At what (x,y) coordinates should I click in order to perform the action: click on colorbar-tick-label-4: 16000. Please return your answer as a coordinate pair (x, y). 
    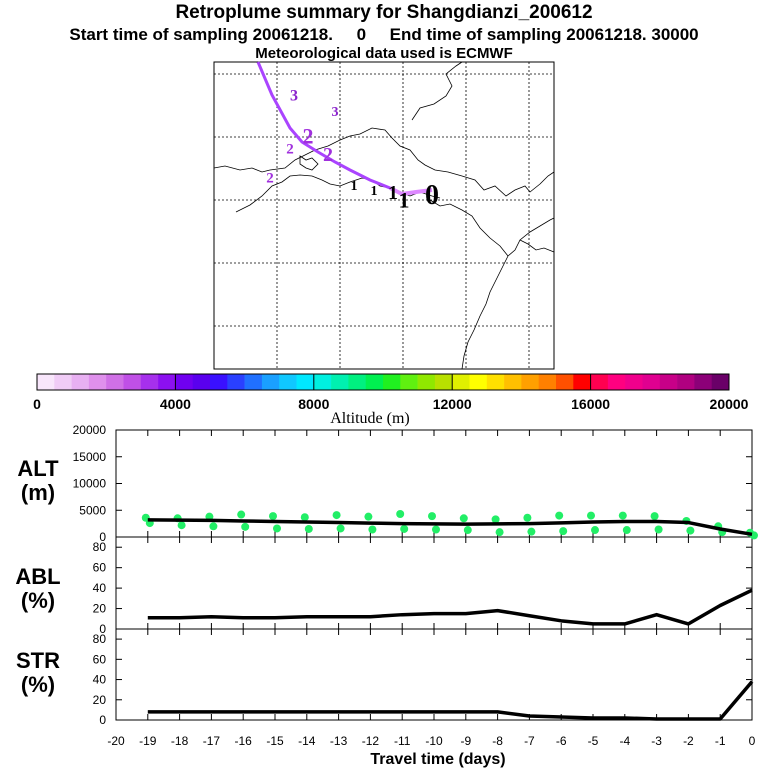
    Looking at the image, I should click on (590, 404).